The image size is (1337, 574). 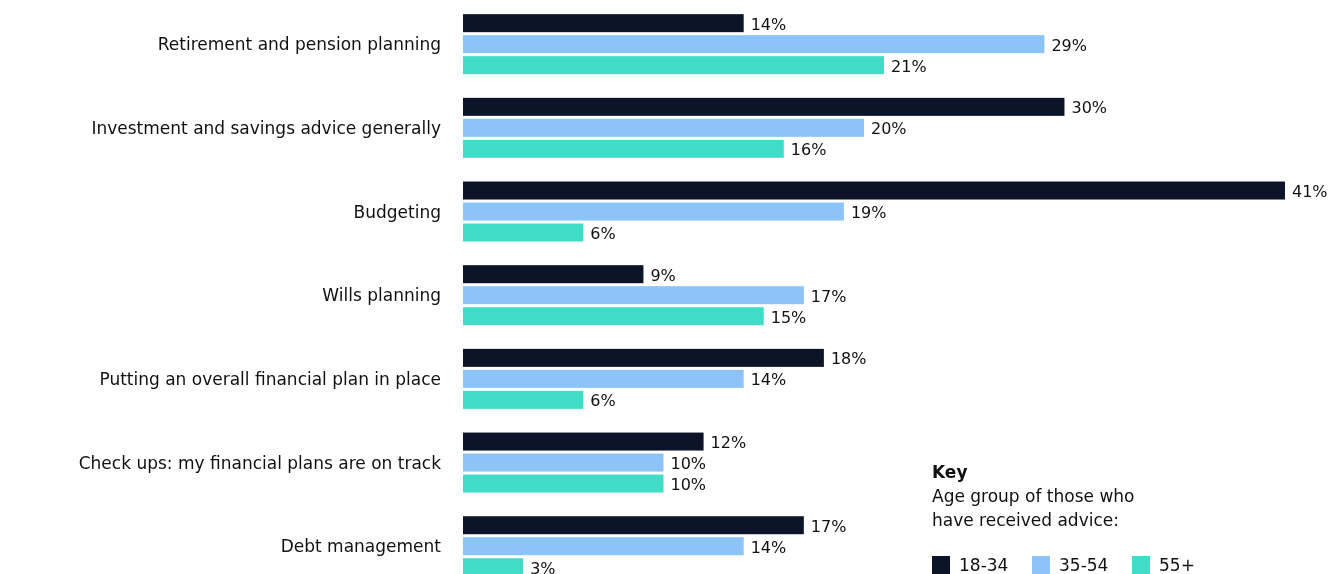 What do you see at coordinates (543, 566) in the screenshot?
I see `data-label: 3%` at bounding box center [543, 566].